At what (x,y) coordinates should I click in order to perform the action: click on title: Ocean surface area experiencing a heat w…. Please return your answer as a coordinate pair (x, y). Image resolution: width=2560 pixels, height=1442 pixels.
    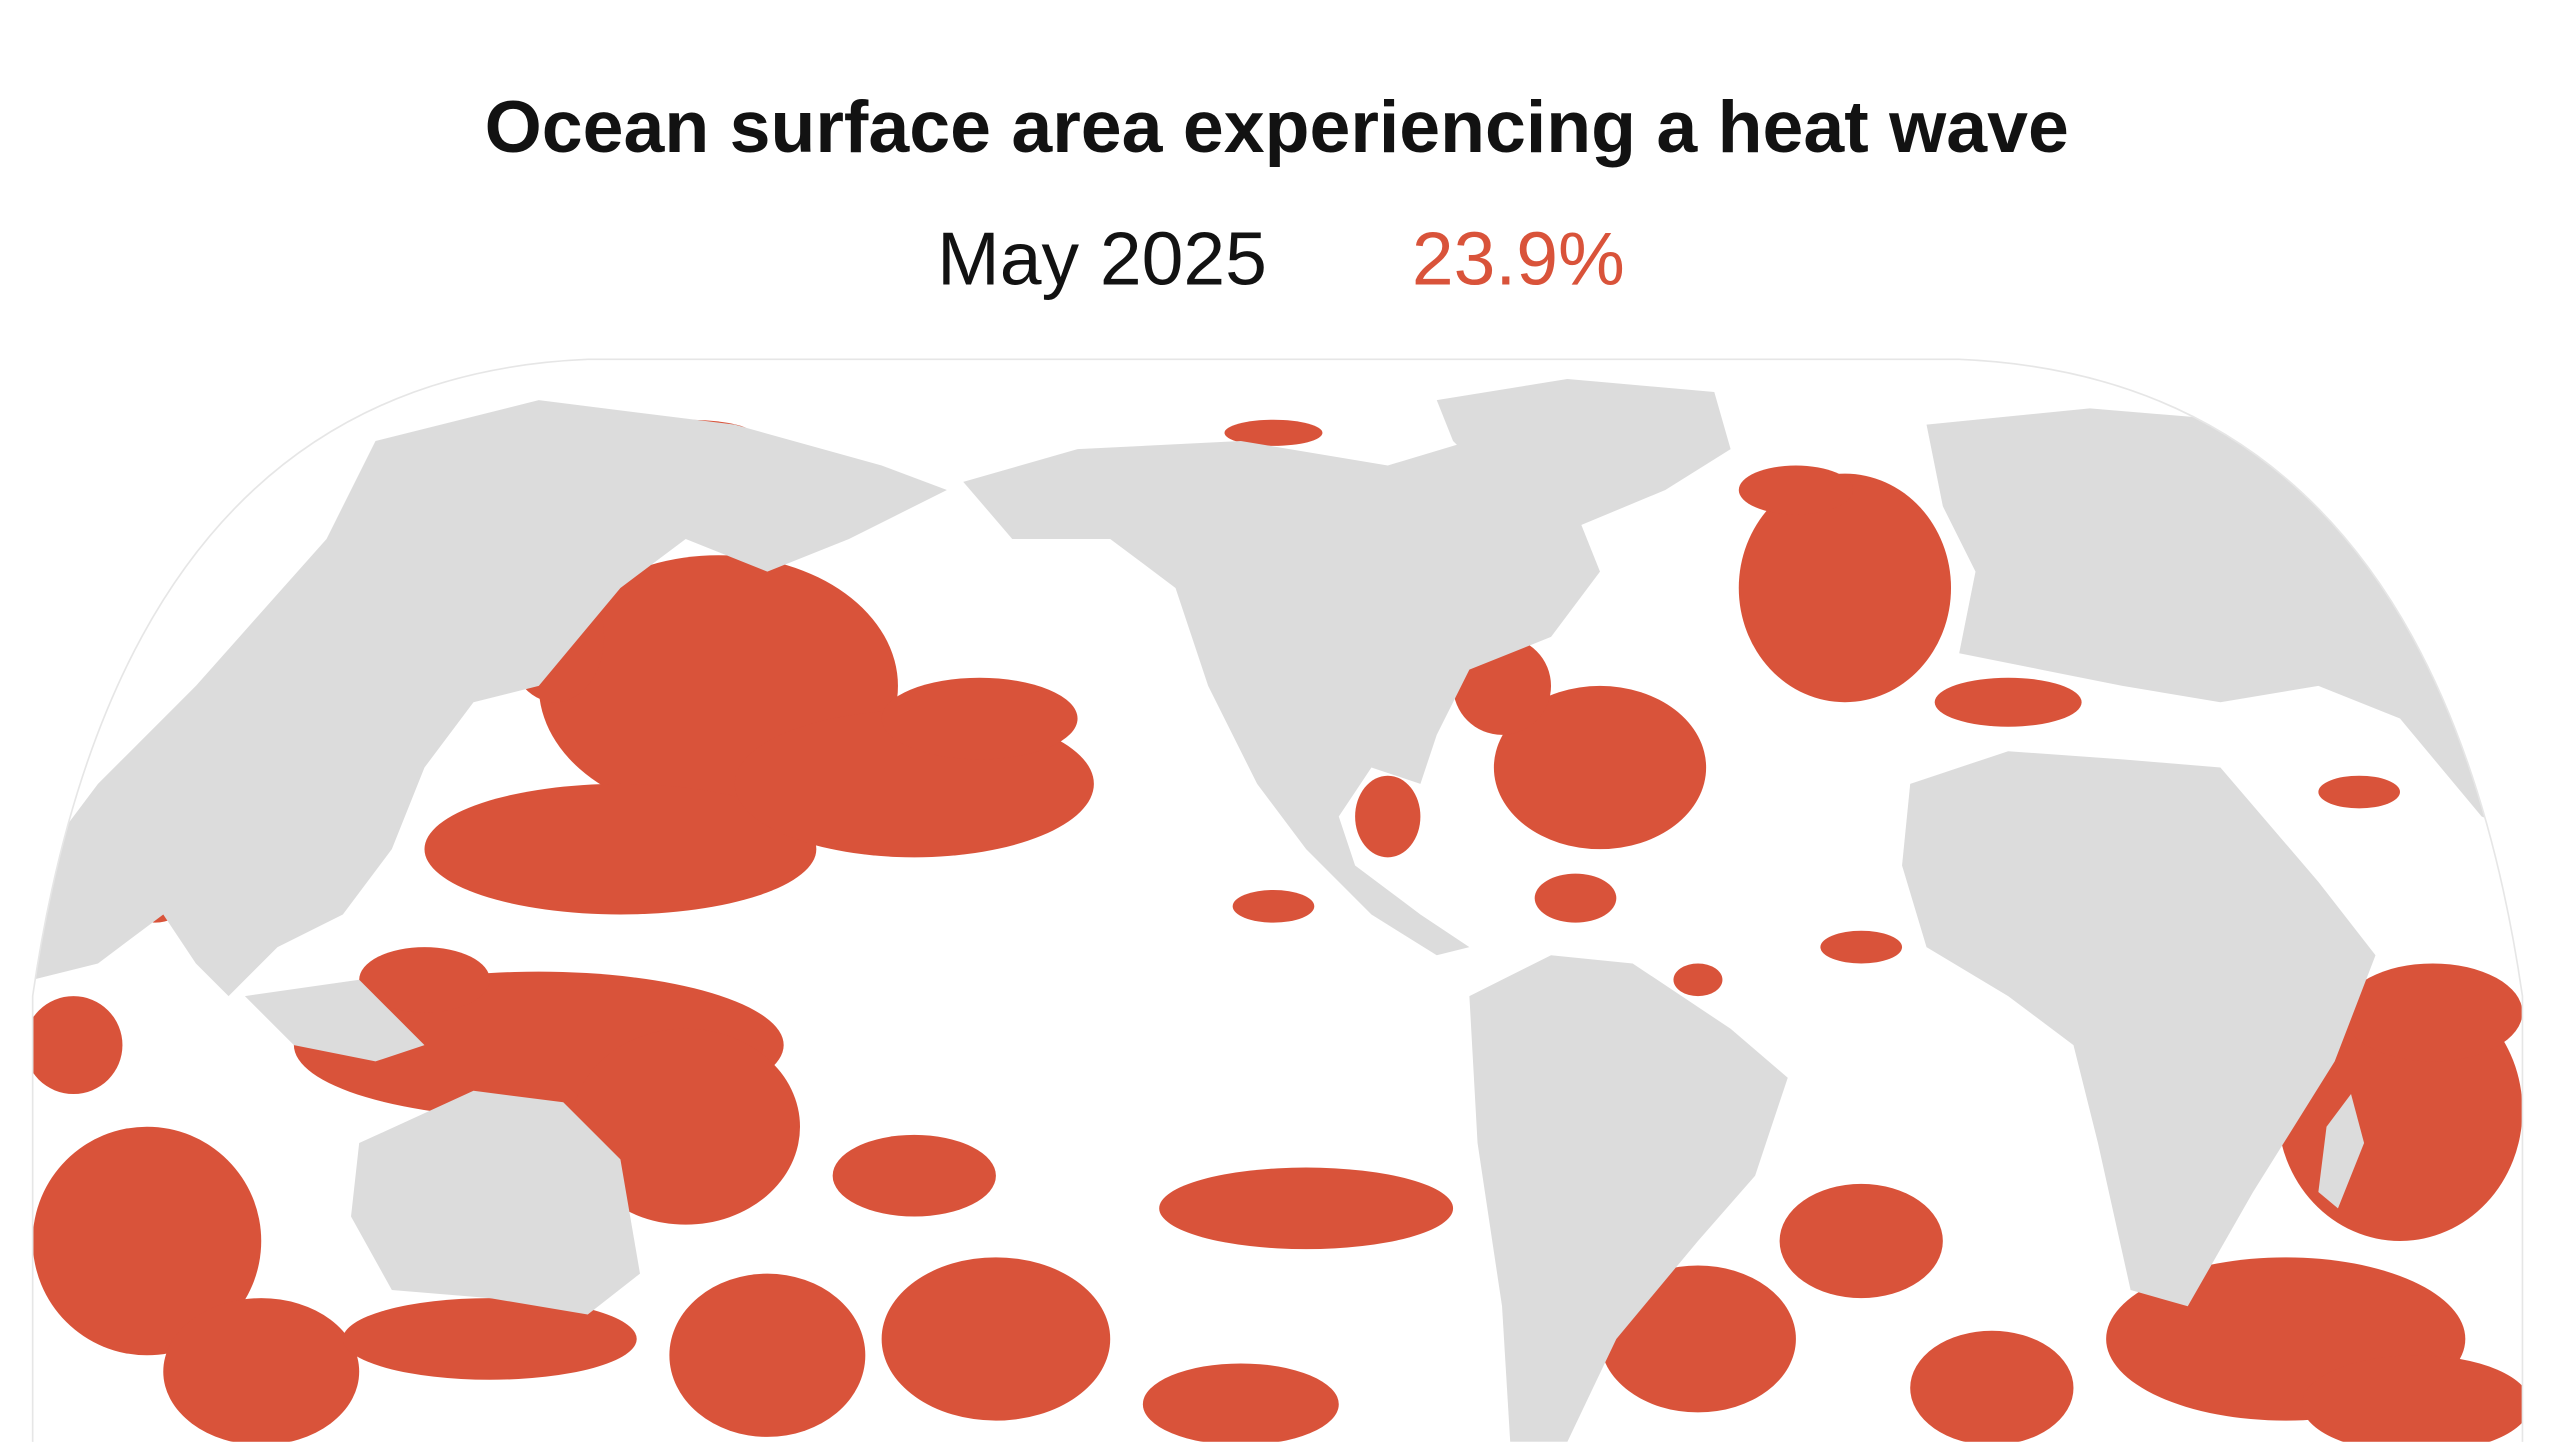
    Looking at the image, I should click on (1277, 126).